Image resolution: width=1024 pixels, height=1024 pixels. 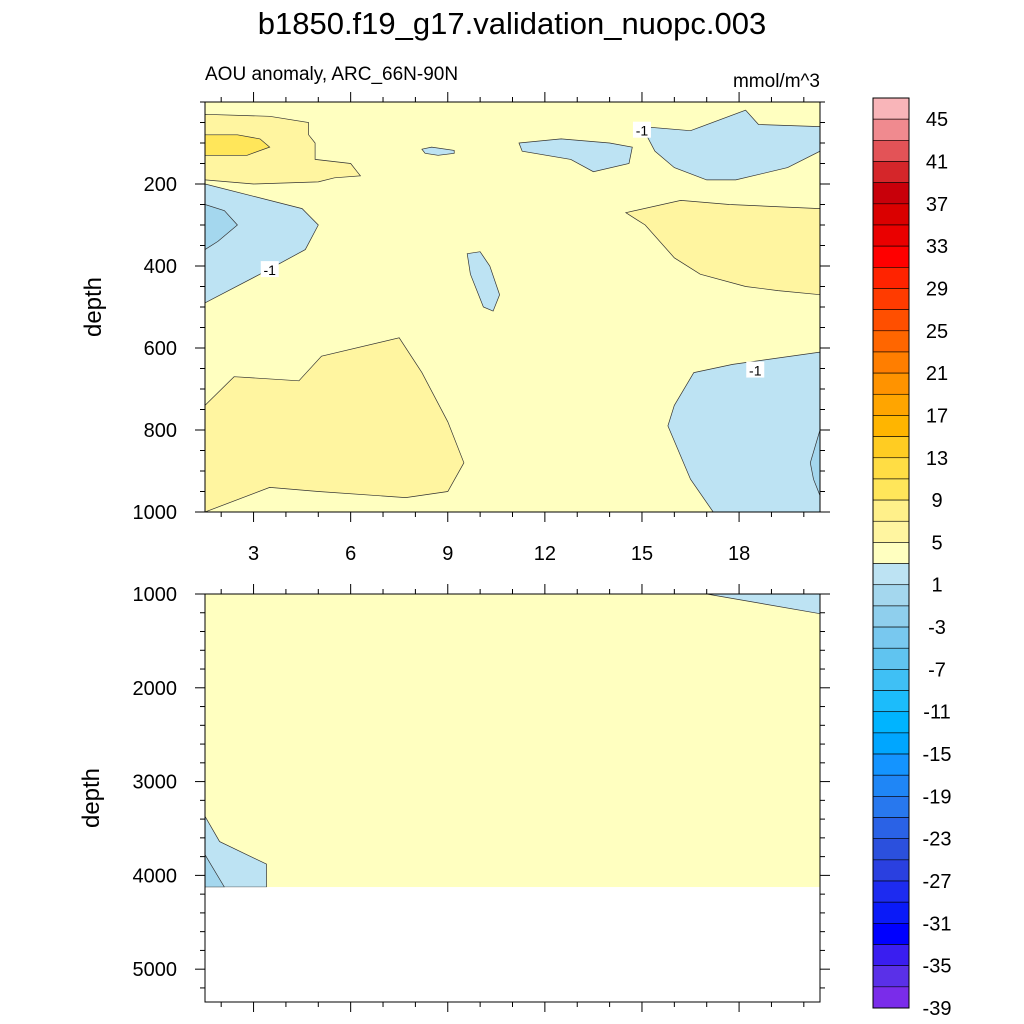 I want to click on colorbar-label: 13, so click(x=937, y=459).